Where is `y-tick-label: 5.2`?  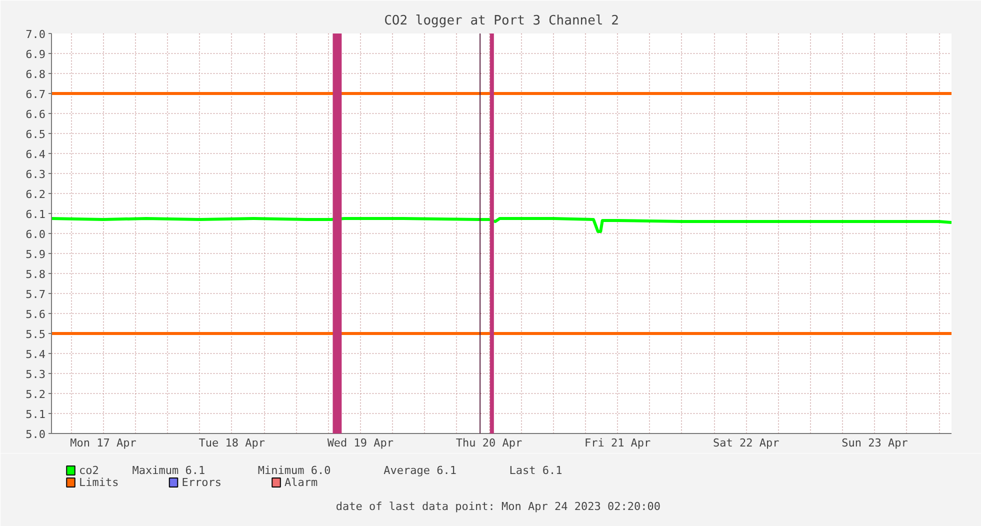
y-tick-label: 5.2 is located at coordinates (36, 394).